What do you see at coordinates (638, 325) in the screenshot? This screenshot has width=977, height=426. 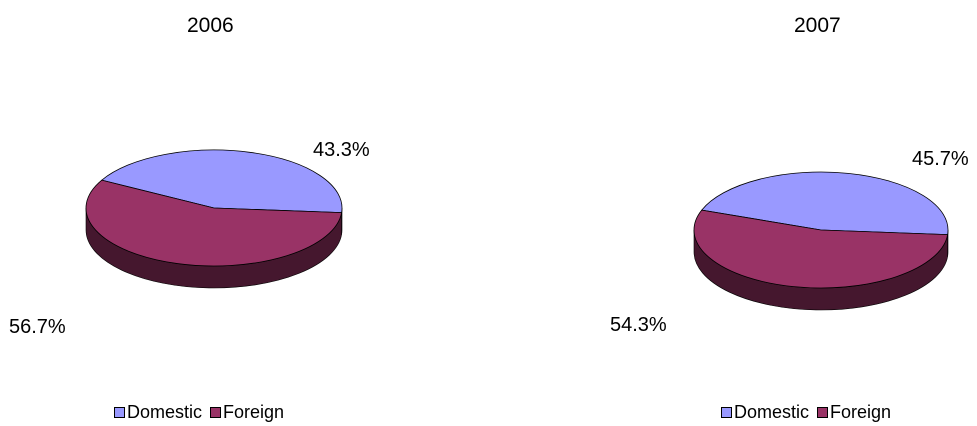 I see `data-label-foreign: 54.3%` at bounding box center [638, 325].